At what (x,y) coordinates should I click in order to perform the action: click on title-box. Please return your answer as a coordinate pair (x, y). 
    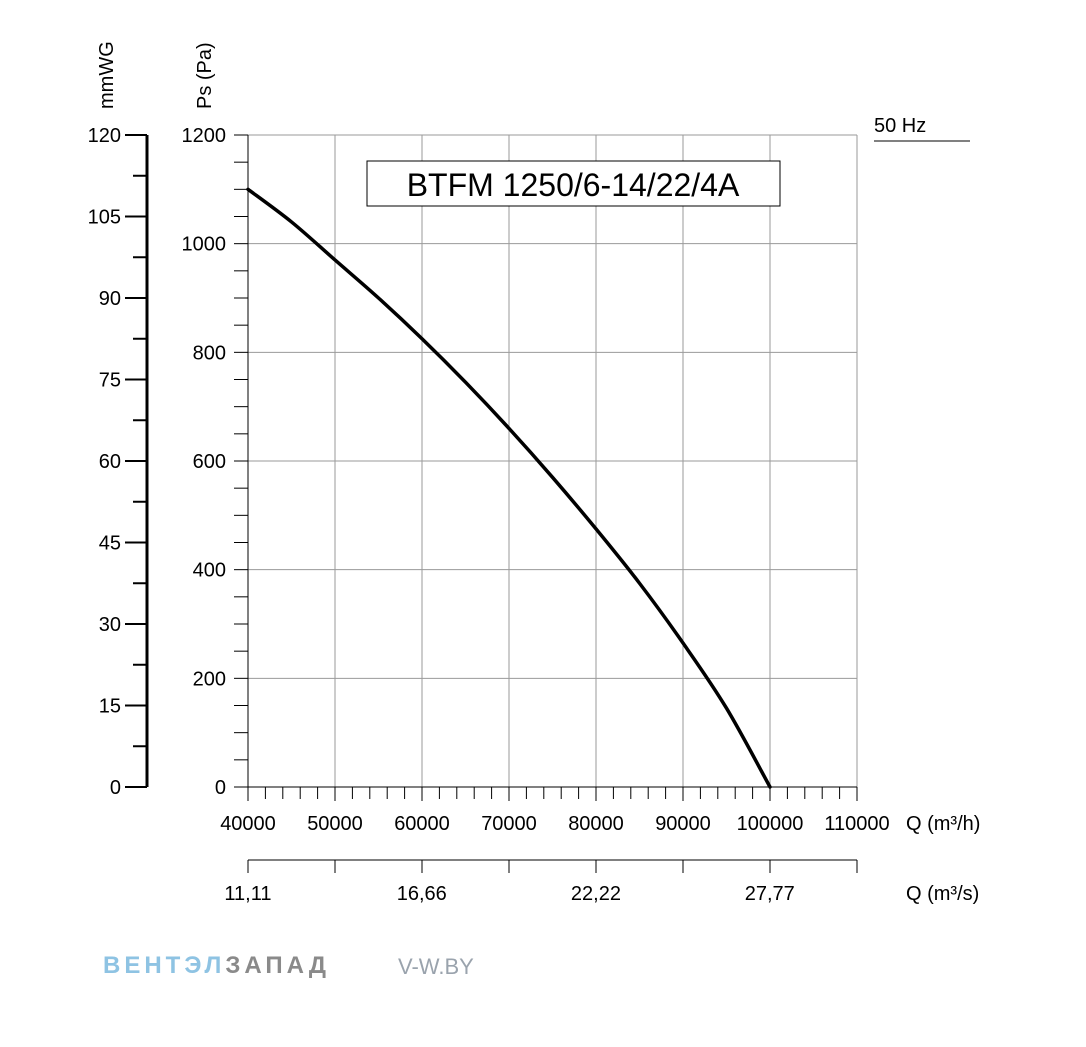
    Looking at the image, I should click on (573, 183).